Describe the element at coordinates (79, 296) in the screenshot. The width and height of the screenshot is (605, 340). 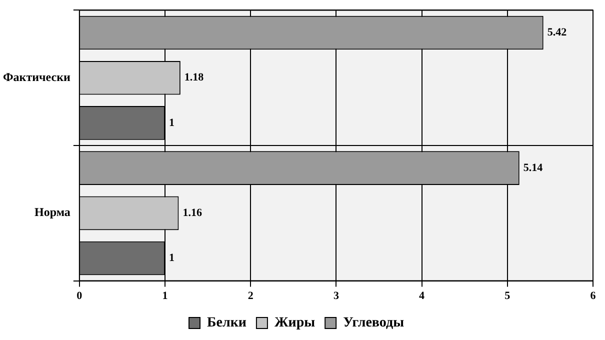
I see `x-tick-label: 0` at that location.